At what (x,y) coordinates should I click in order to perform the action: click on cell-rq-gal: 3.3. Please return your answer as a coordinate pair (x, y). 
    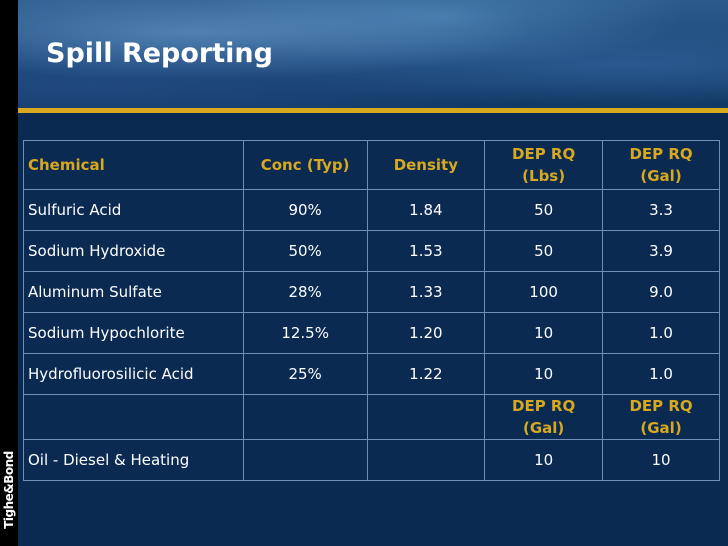
    Looking at the image, I should click on (661, 210).